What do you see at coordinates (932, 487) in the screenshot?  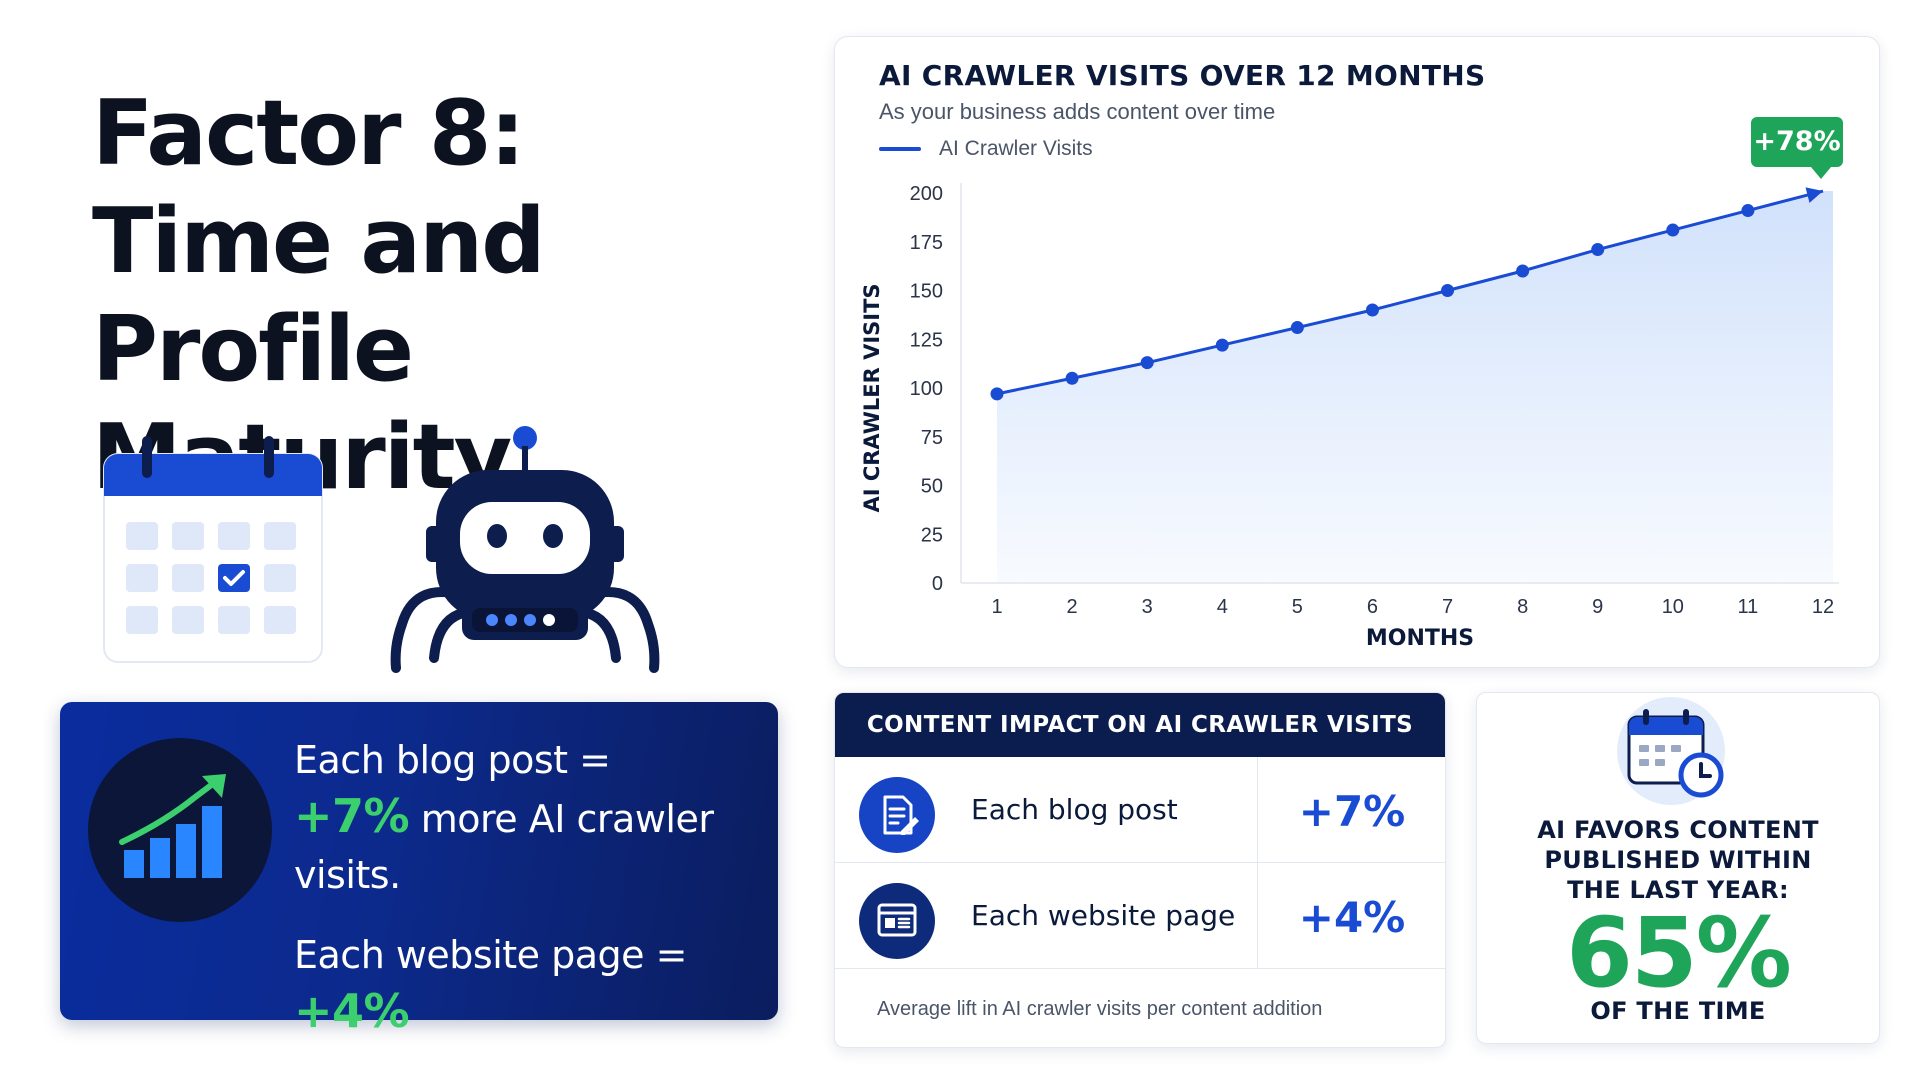 I see `y-tick-label: 50` at bounding box center [932, 487].